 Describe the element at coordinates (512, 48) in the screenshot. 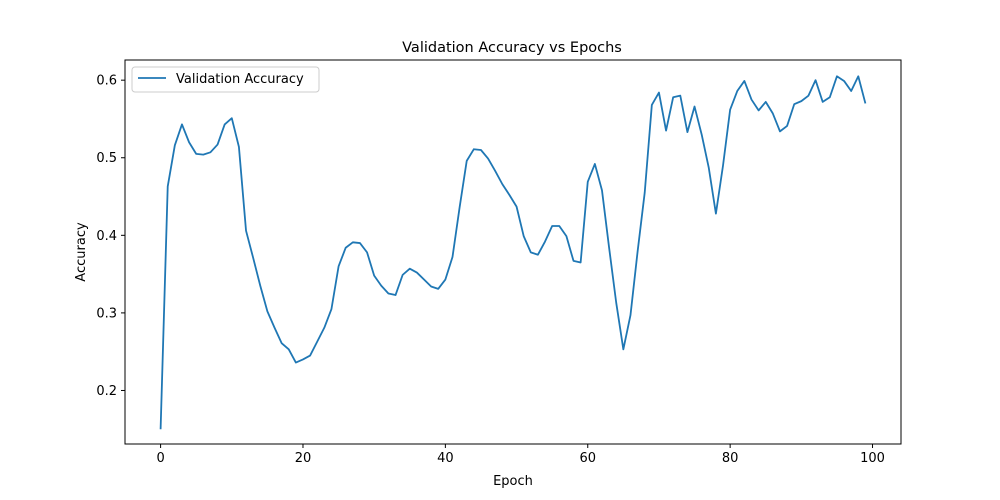

I see `chart-title: Validation Accuracy vs Epochs` at that location.